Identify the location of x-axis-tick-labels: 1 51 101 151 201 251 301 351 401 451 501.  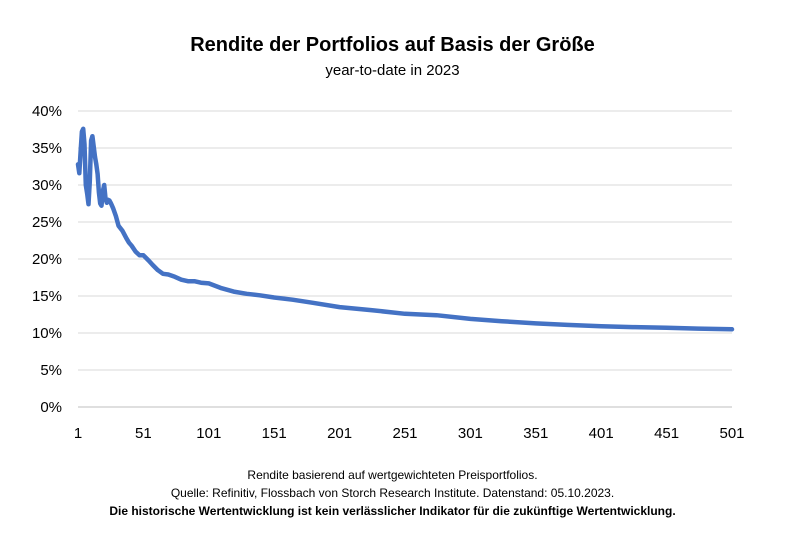
(409, 433).